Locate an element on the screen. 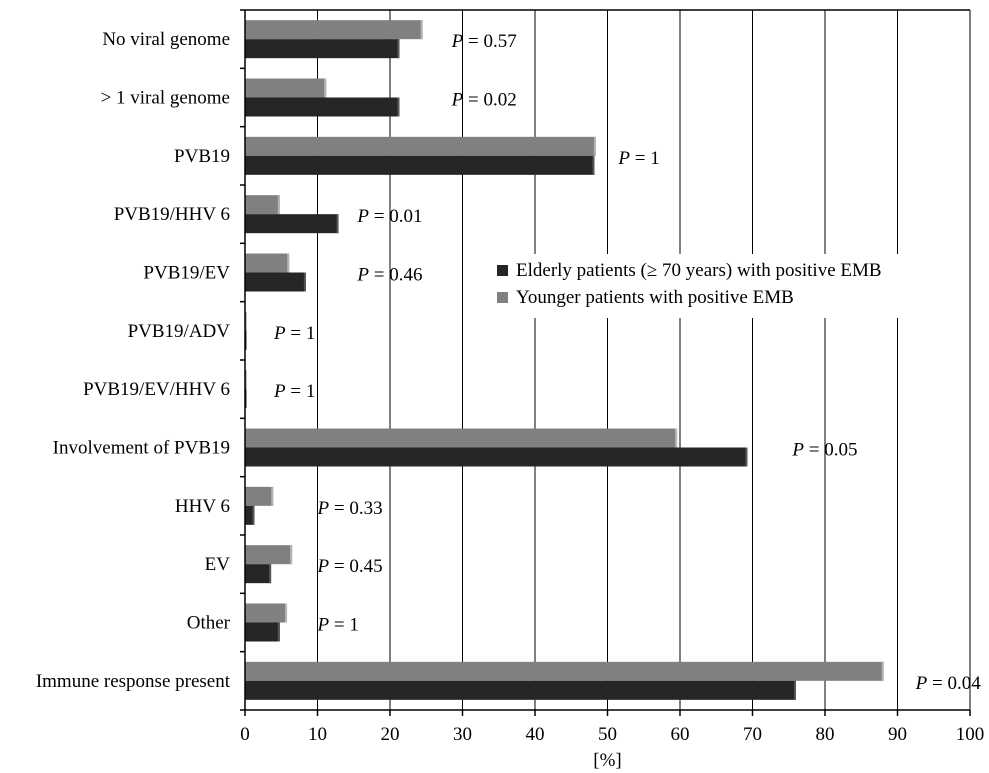 The width and height of the screenshot is (989, 773). category-label: EV is located at coordinates (218, 564).